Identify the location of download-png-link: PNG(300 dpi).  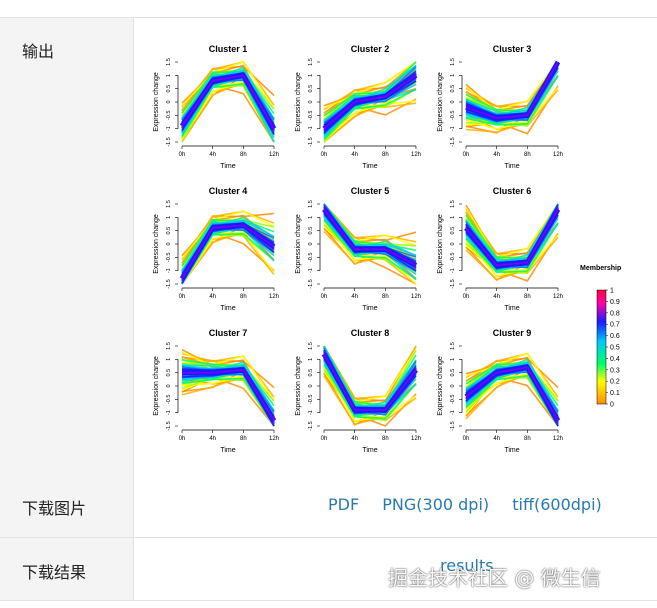
(436, 504).